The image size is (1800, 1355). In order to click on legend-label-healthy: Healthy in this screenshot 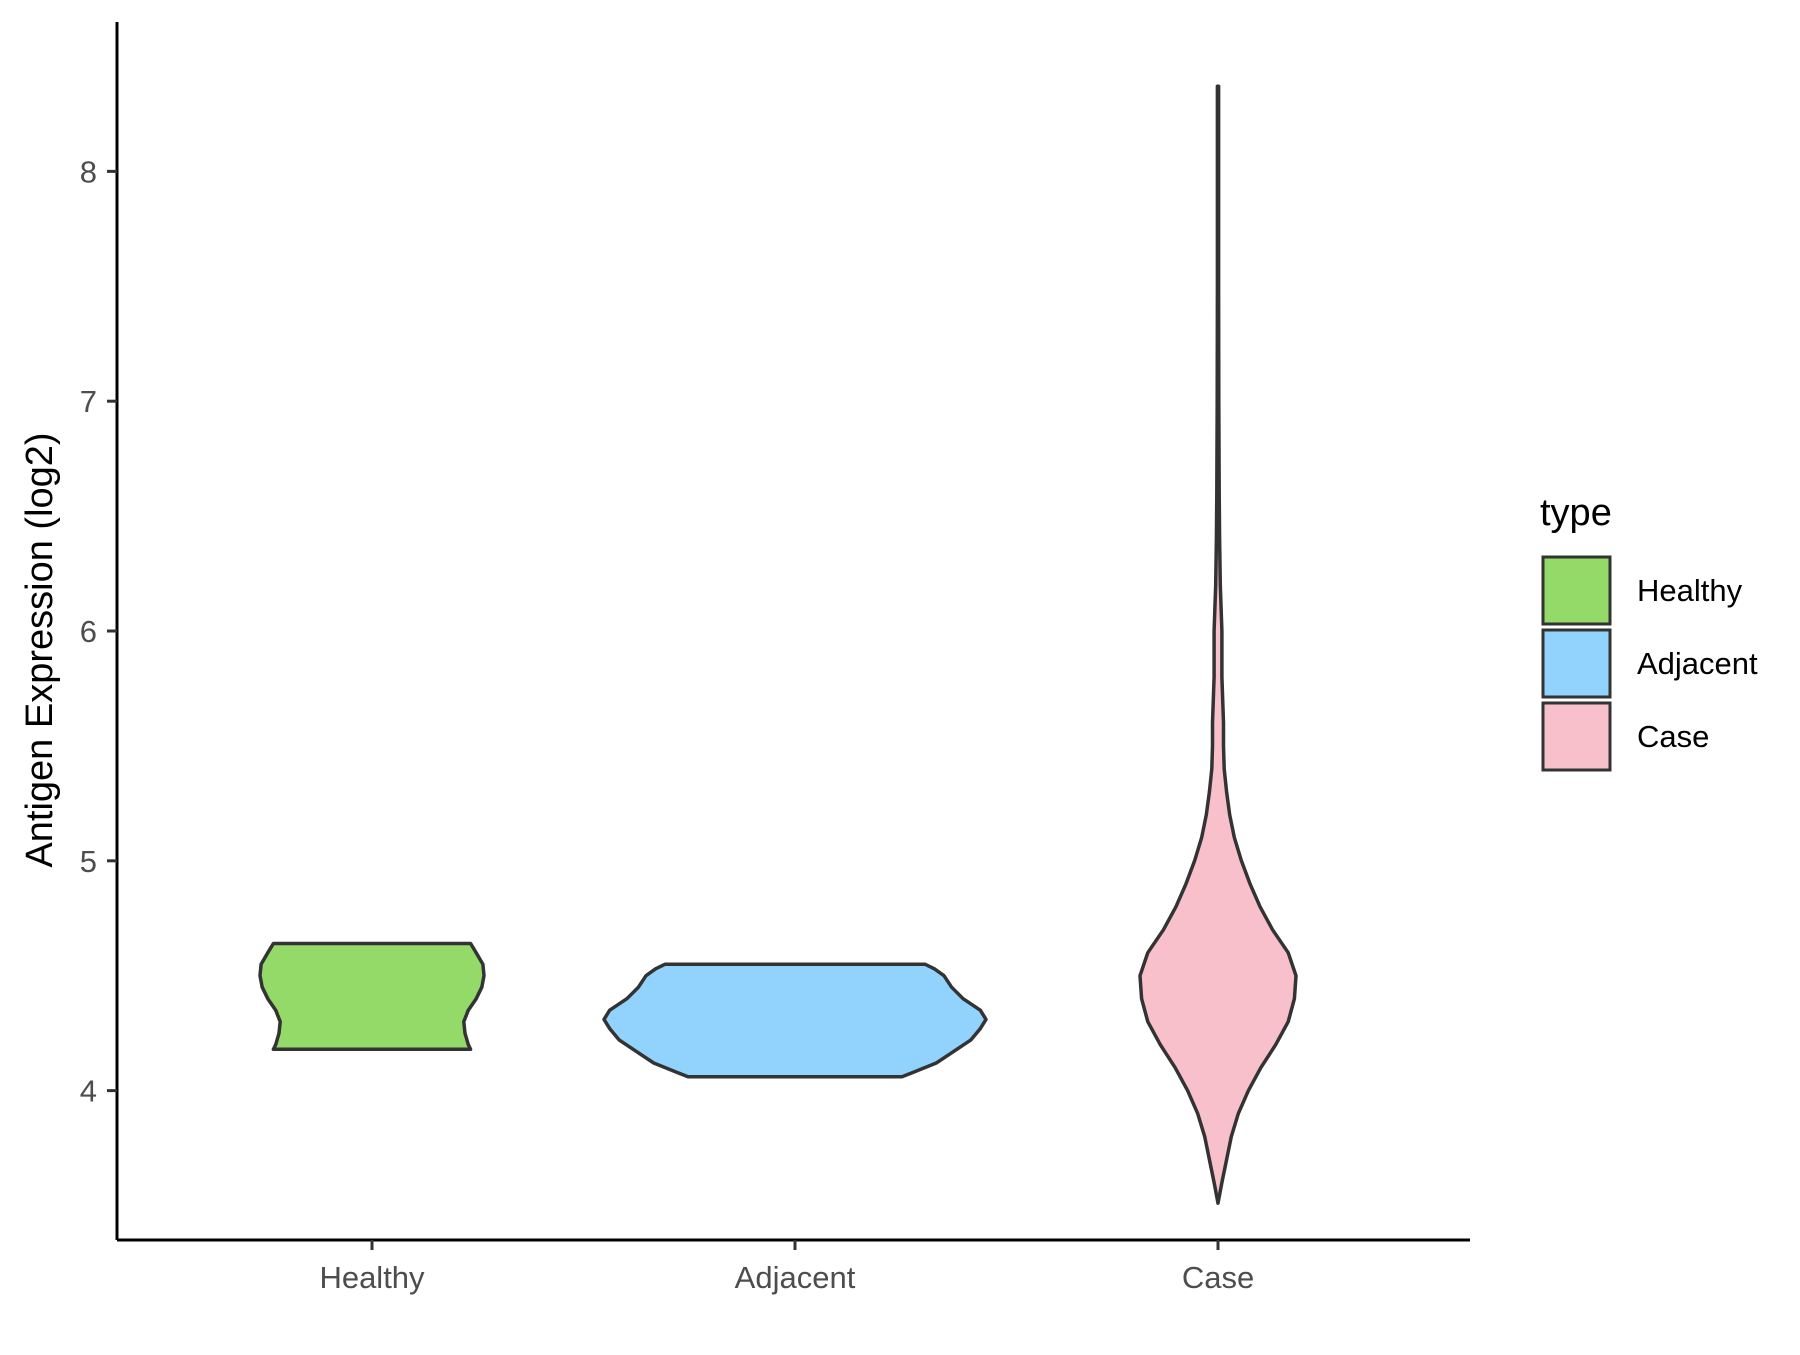, I will do `click(1690, 590)`.